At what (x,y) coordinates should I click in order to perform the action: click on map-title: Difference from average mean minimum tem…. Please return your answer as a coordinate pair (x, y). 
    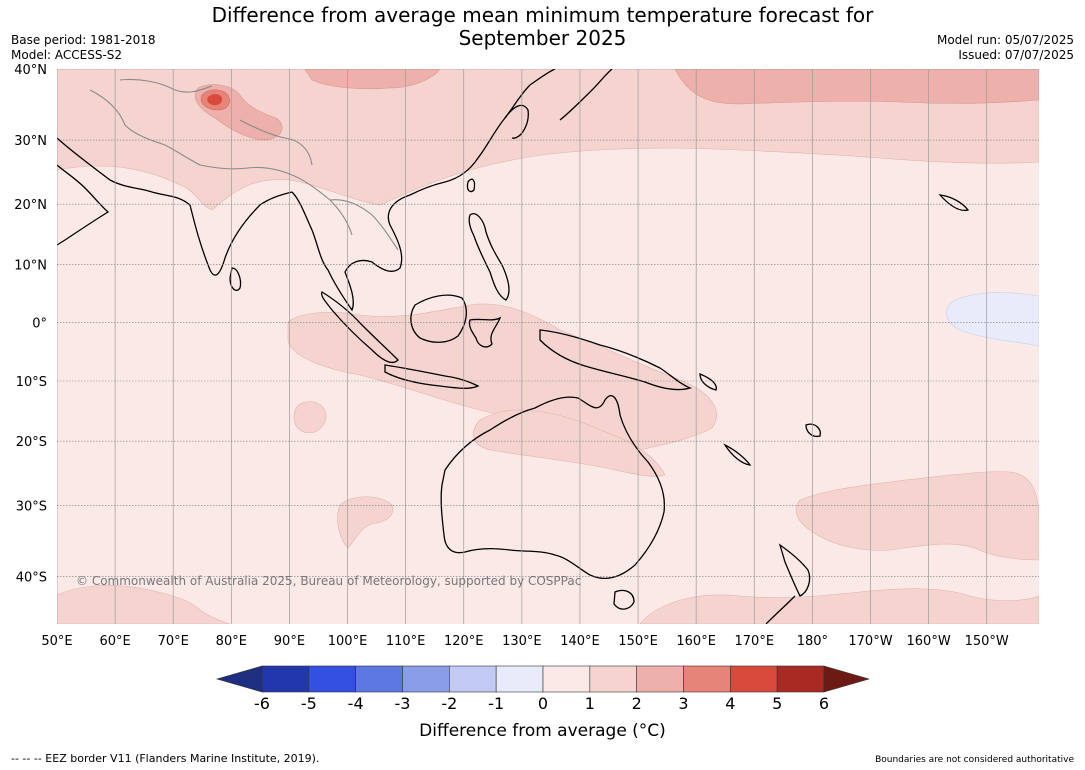
    Looking at the image, I should click on (542, 27).